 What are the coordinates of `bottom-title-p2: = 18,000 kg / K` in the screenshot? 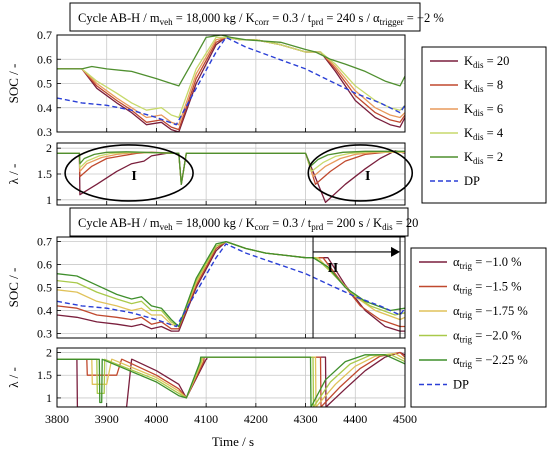 It's located at (214, 223).